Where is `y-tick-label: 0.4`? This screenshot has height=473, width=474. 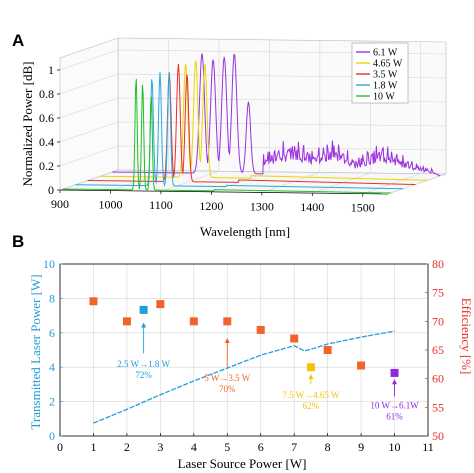 y-tick-label: 0.4 is located at coordinates (46, 142).